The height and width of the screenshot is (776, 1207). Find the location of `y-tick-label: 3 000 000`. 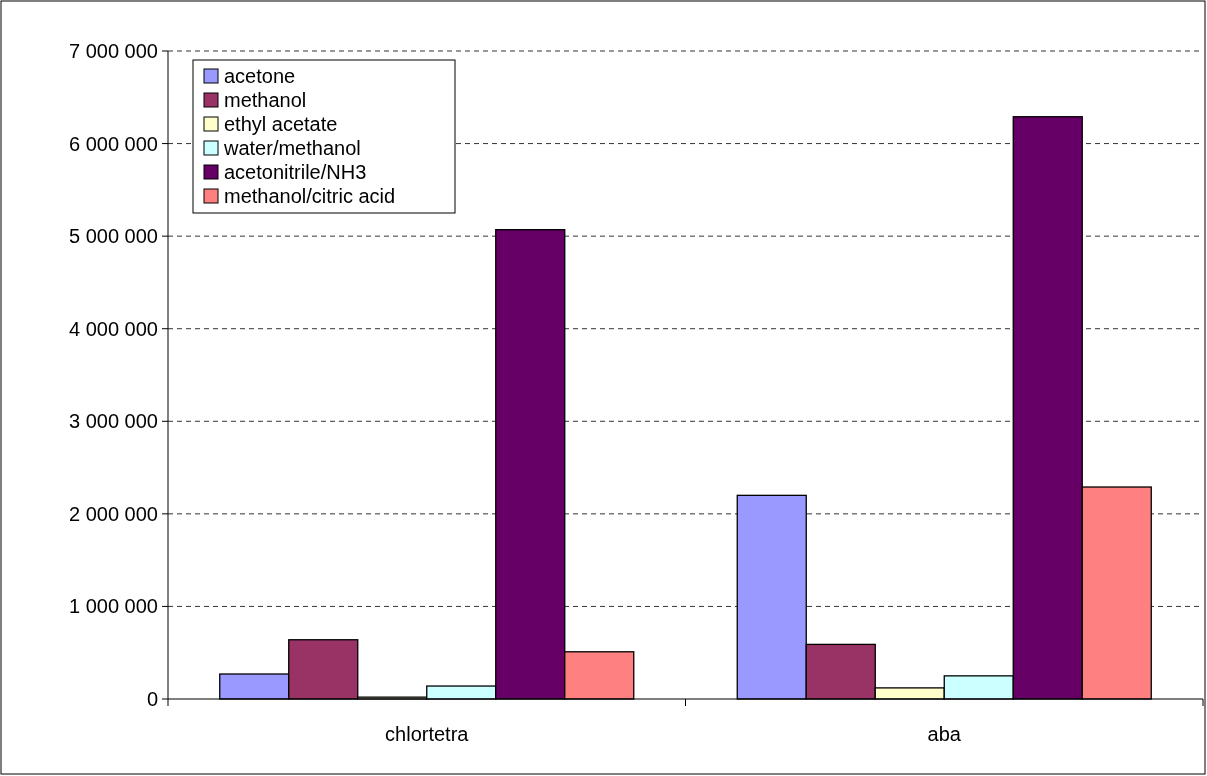

y-tick-label: 3 000 000 is located at coordinates (113, 421).